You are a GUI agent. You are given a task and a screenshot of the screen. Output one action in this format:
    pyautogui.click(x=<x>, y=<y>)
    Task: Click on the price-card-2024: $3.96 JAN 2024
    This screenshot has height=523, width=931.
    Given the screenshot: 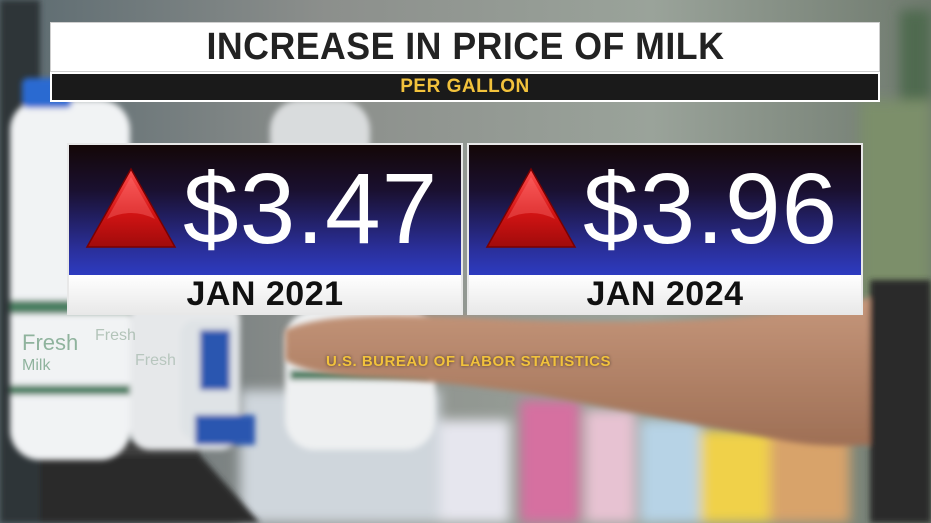 What is the action you would take?
    pyautogui.click(x=665, y=229)
    